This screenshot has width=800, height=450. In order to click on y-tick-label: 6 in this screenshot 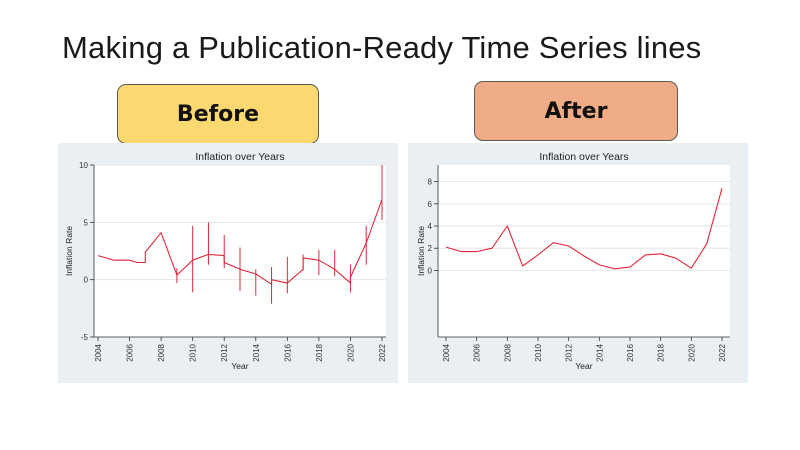, I will do `click(430, 204)`.